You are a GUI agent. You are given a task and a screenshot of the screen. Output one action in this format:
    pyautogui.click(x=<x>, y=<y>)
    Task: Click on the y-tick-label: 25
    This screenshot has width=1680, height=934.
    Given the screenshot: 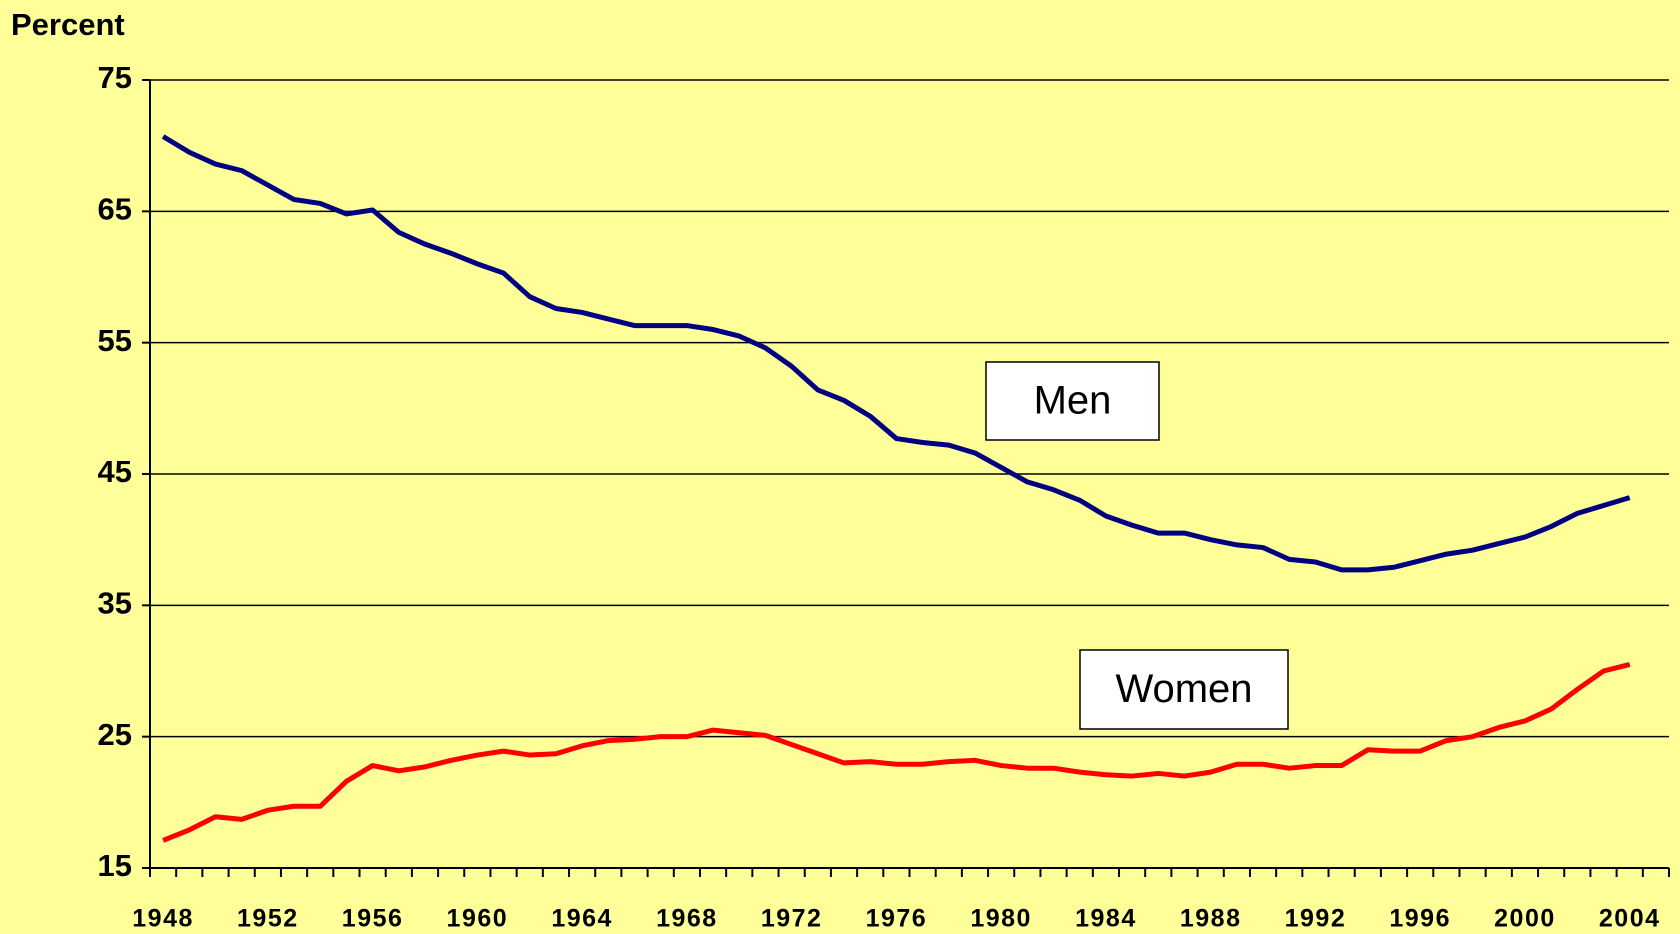 What is the action you would take?
    pyautogui.click(x=115, y=734)
    